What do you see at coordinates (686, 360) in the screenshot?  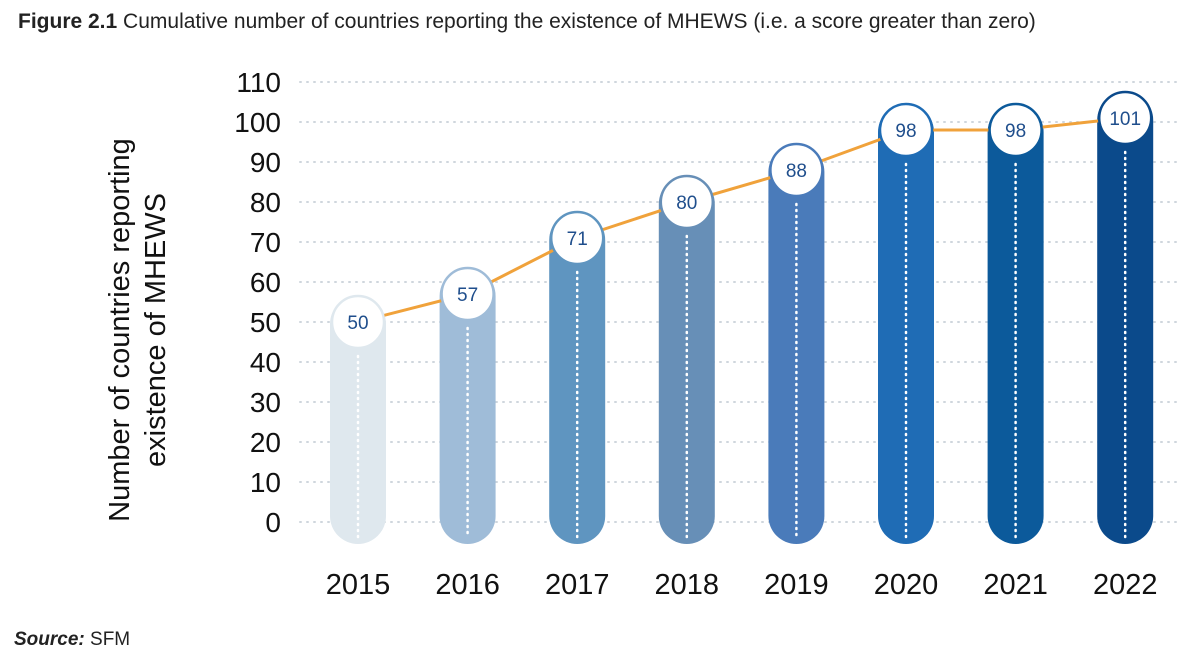 I see `bar-2018` at bounding box center [686, 360].